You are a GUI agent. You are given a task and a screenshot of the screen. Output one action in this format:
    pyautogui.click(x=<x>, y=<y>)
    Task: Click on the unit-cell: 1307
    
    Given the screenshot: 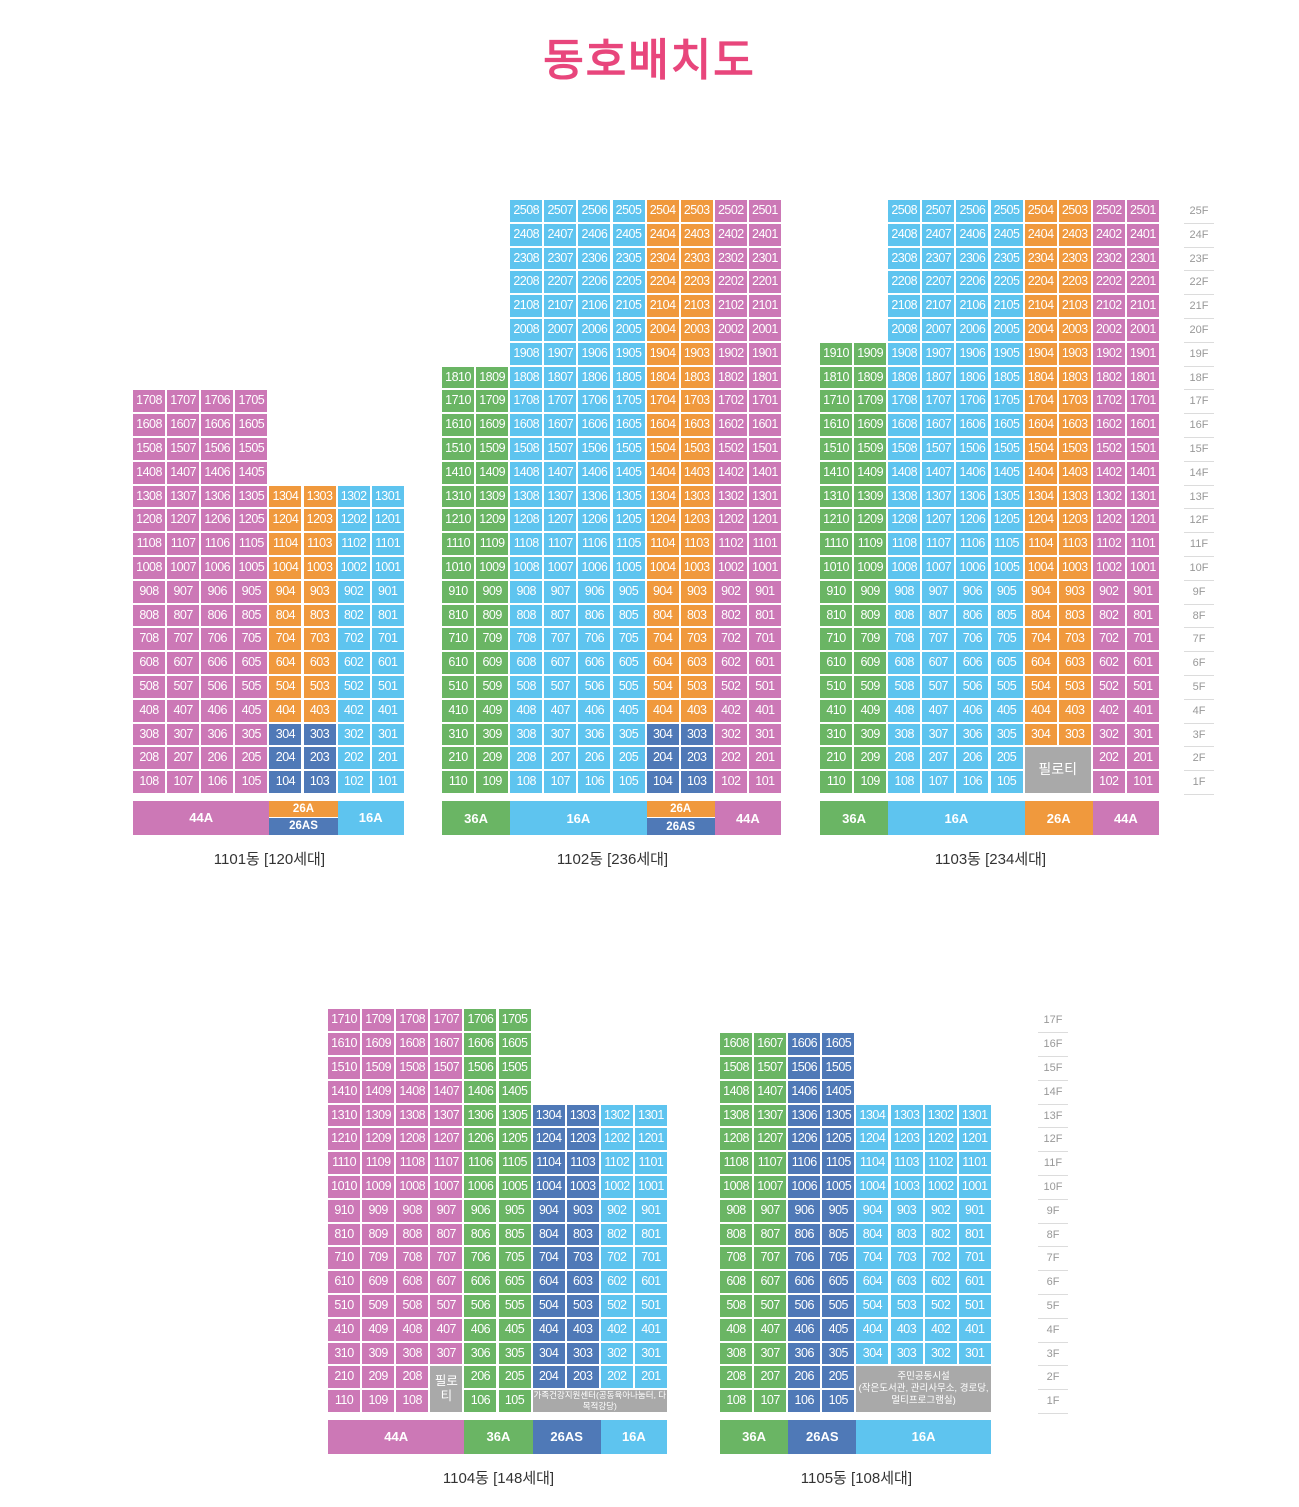 What is the action you would take?
    pyautogui.click(x=770, y=1115)
    